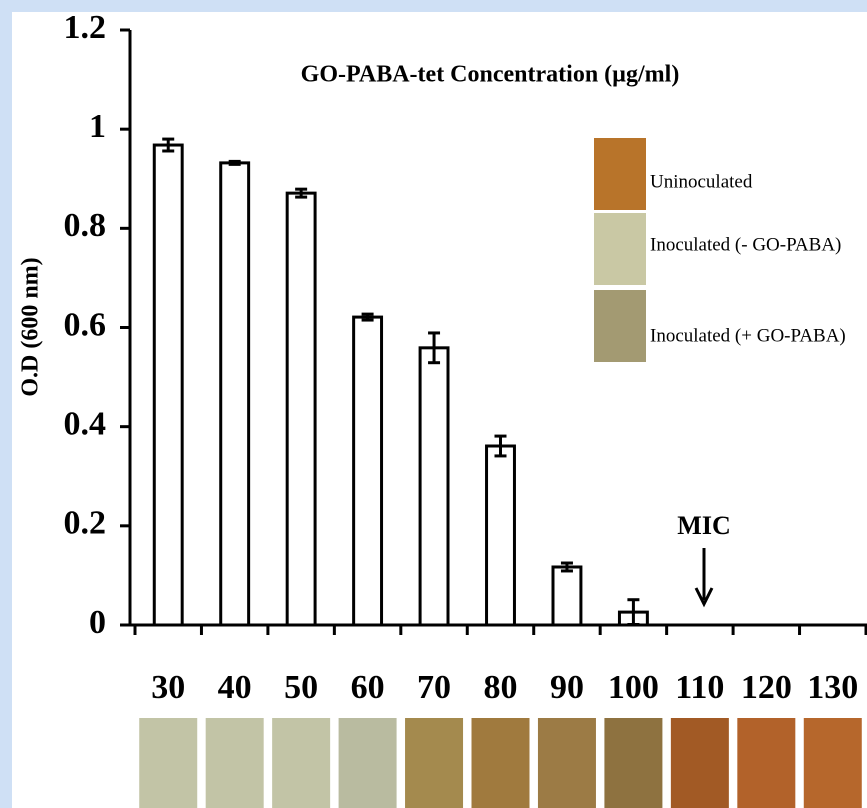 This screenshot has width=867, height=808. What do you see at coordinates (85, 523) in the screenshot?
I see `y-tick-label: 0.2` at bounding box center [85, 523].